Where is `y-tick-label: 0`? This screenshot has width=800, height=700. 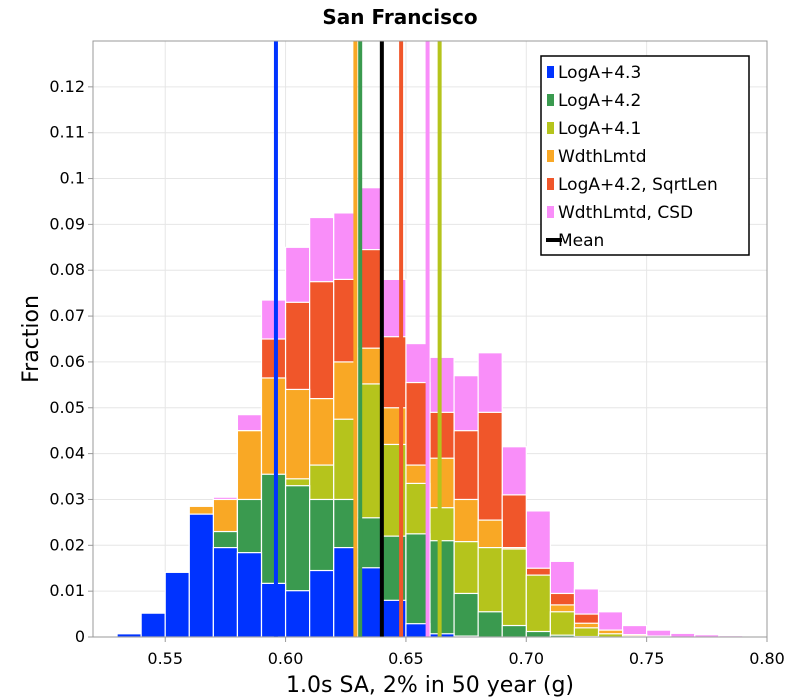 y-tick-label: 0 is located at coordinates (80, 636).